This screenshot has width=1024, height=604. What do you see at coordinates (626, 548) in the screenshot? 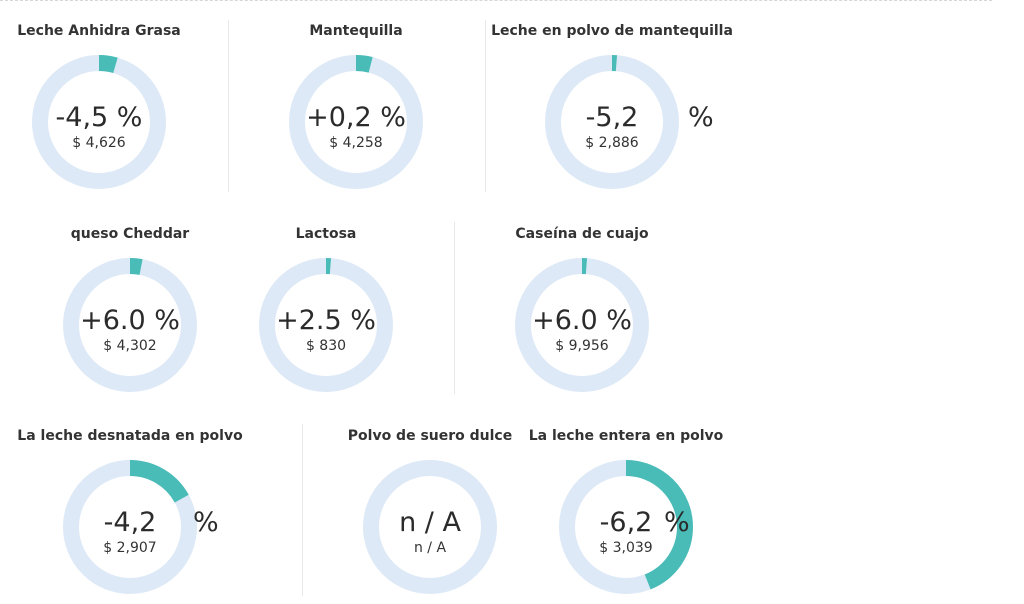
I see `price-value: $ 3,039` at bounding box center [626, 548].